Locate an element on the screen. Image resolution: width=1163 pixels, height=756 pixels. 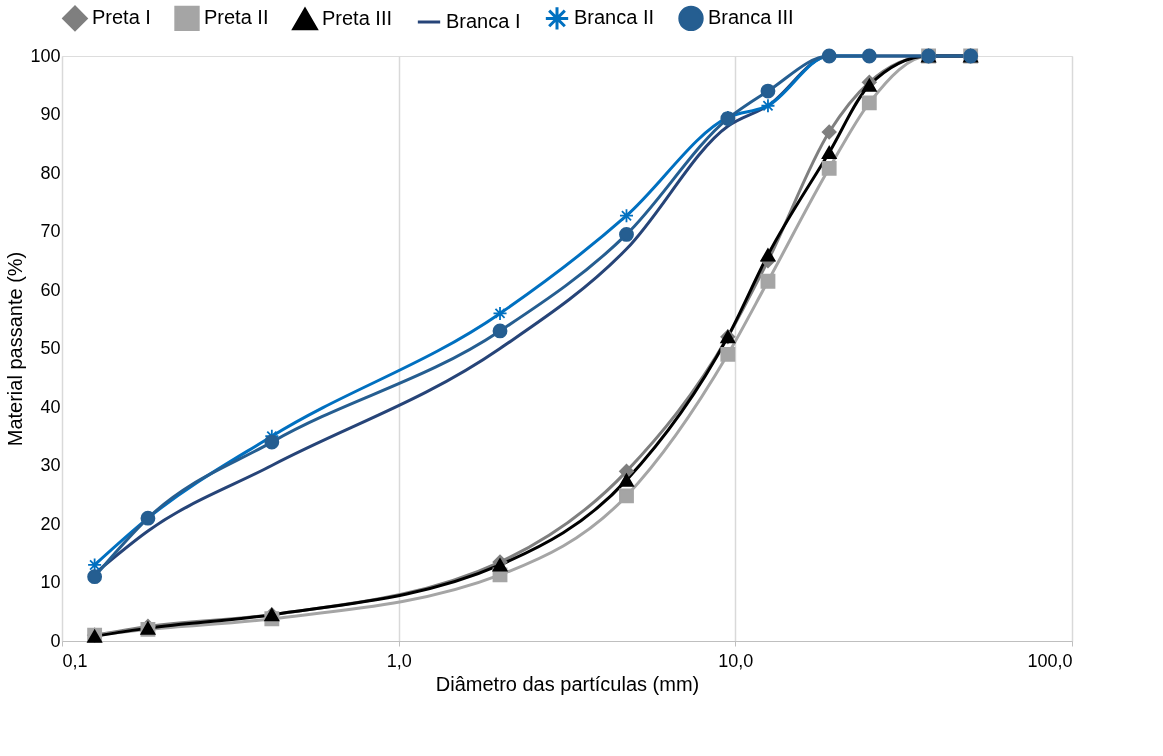
y-tick-label: 70 is located at coordinates (50, 231).